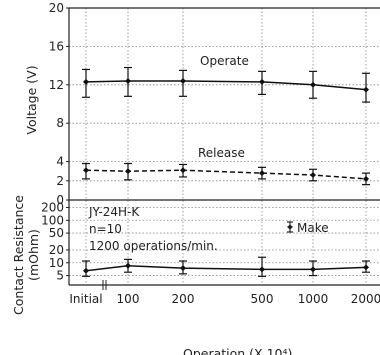  Describe the element at coordinates (60, 123) in the screenshot. I see `voltage-tick-label: 8` at that location.